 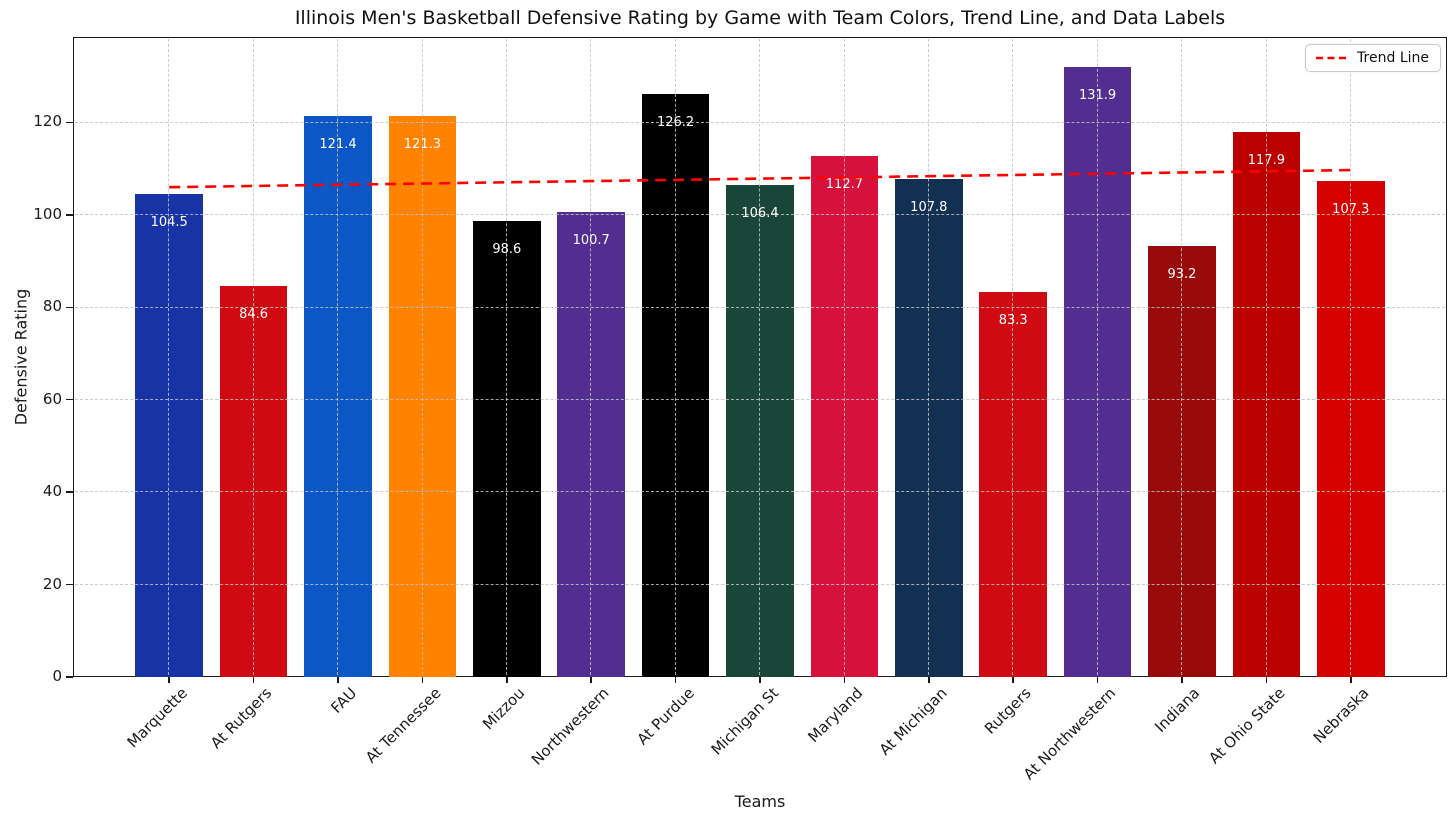 What do you see at coordinates (403, 725) in the screenshot?
I see `x-tick-label: At Tennessee` at bounding box center [403, 725].